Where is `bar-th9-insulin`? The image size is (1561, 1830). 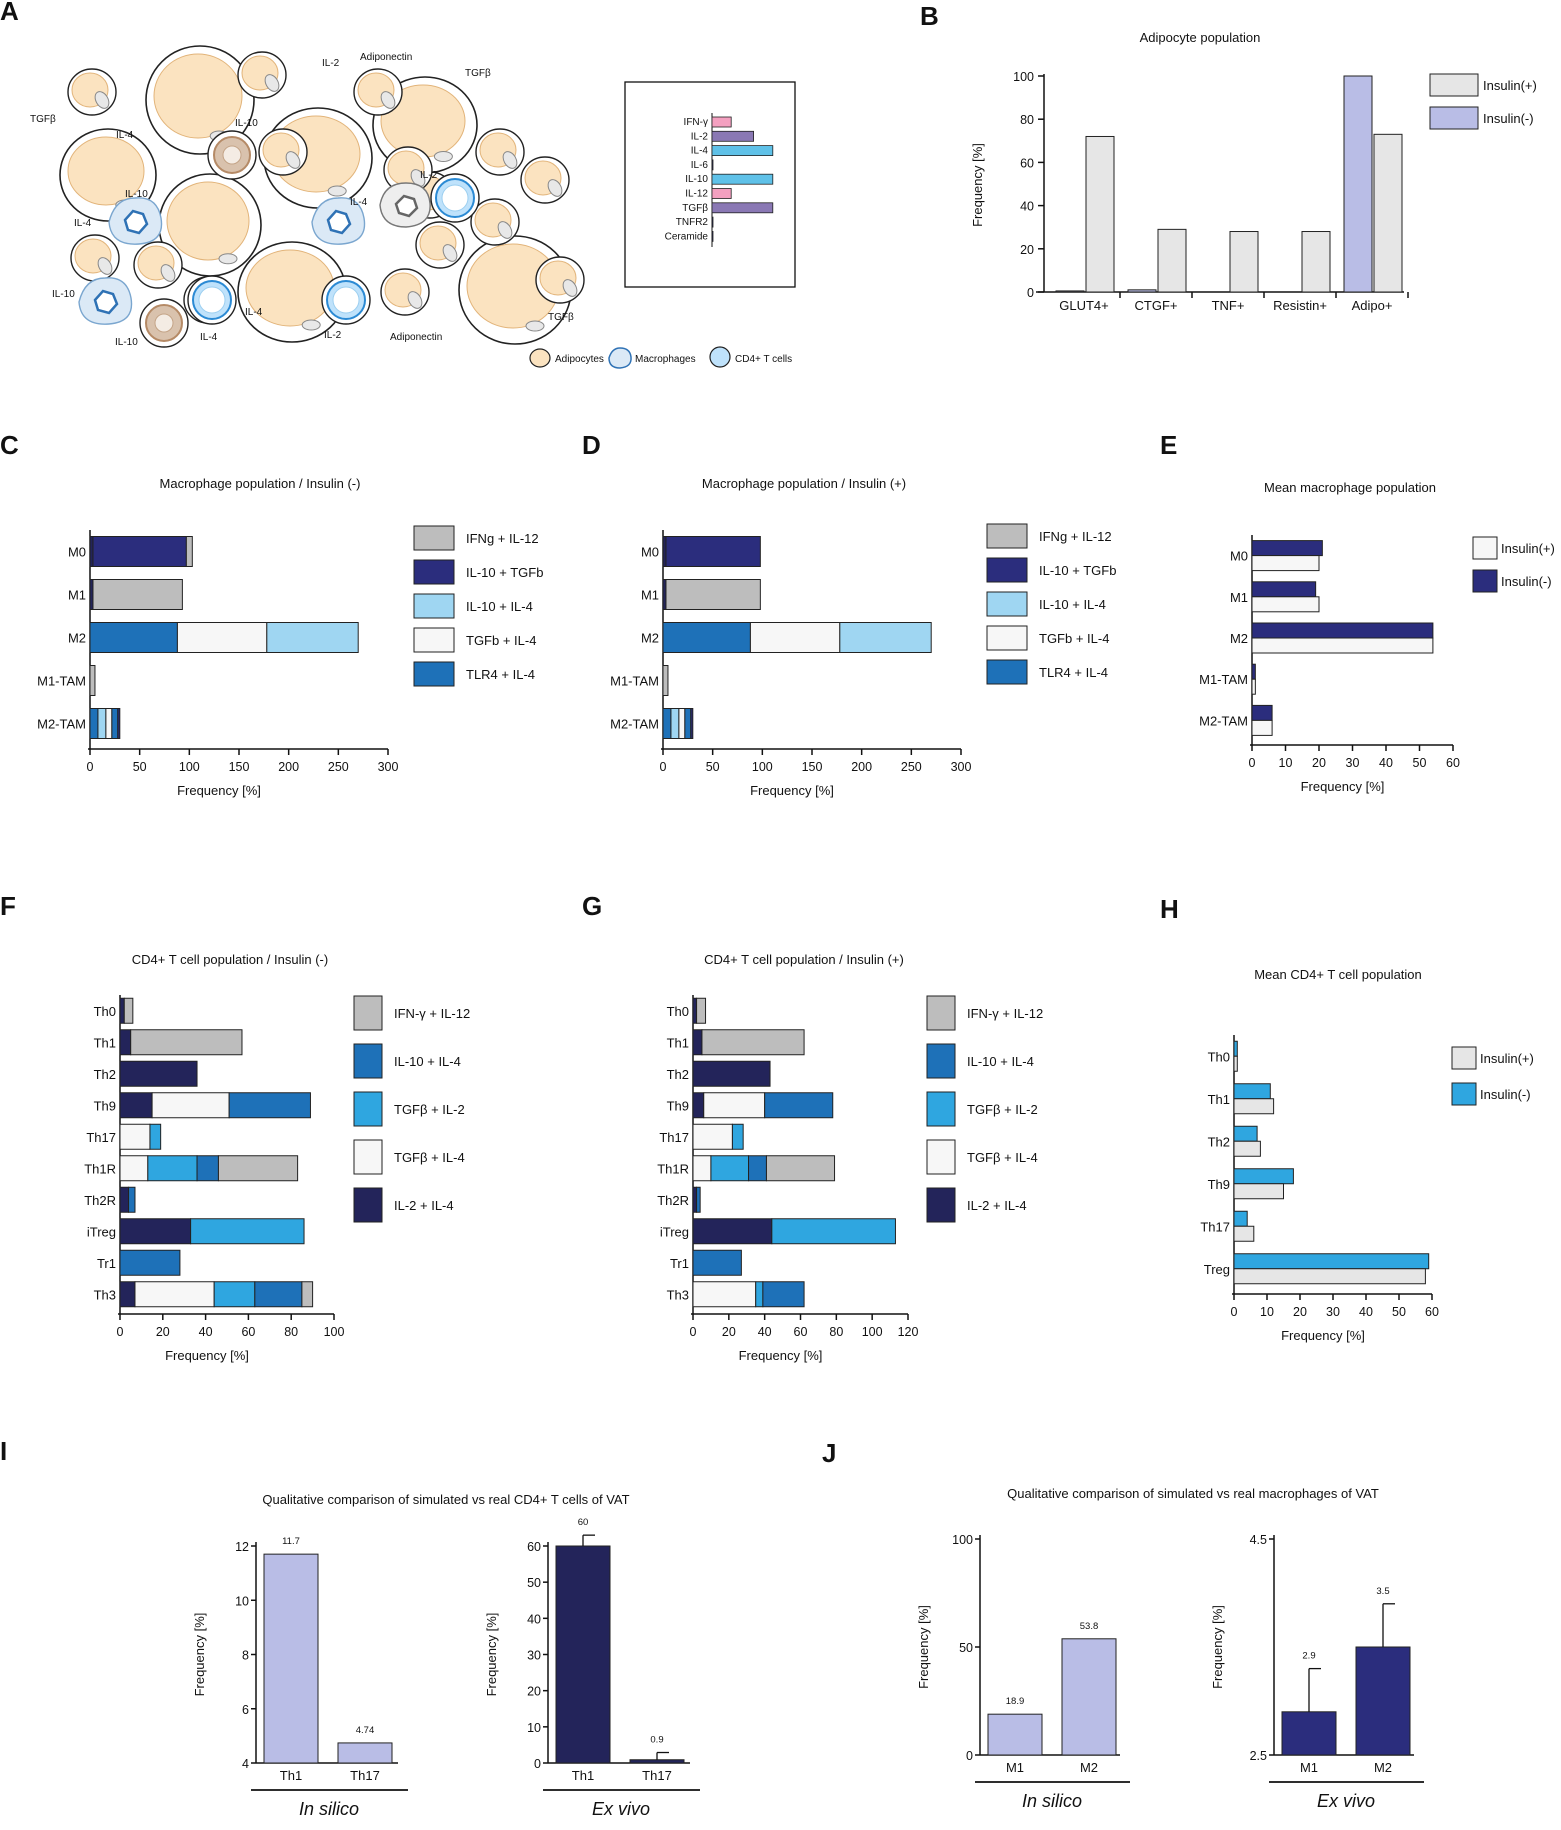
bar-th9-insulin is located at coordinates (1258, 1191).